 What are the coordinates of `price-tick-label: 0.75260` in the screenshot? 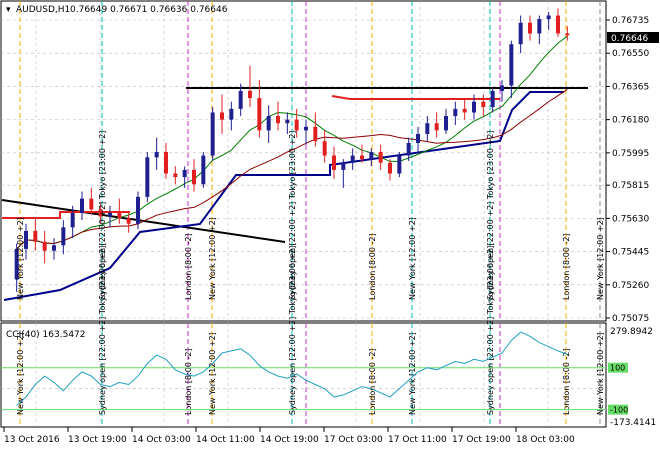 It's located at (630, 286).